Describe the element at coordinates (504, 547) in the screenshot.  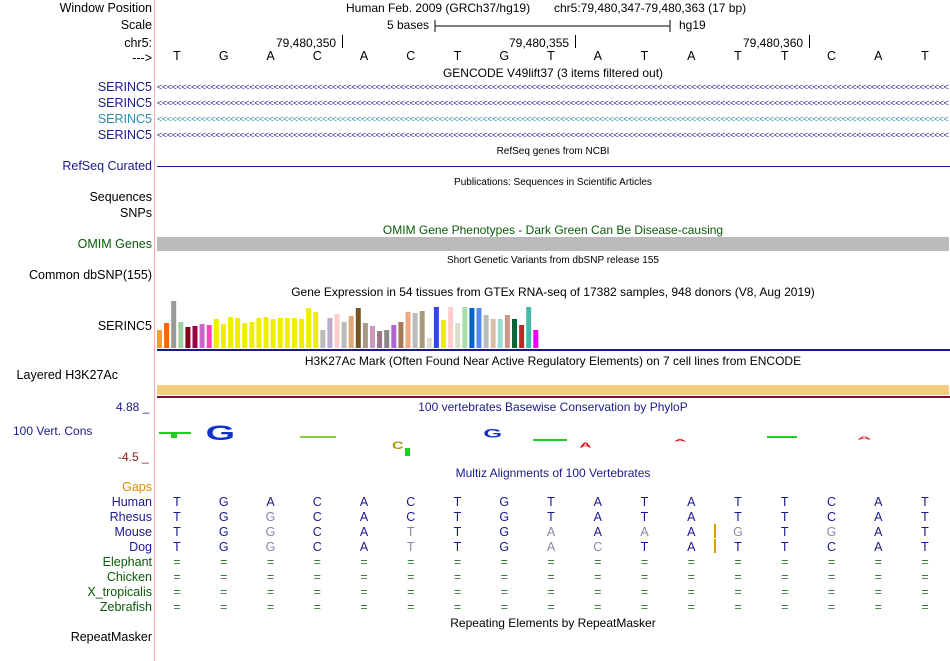
I see `multiz-base: G` at that location.